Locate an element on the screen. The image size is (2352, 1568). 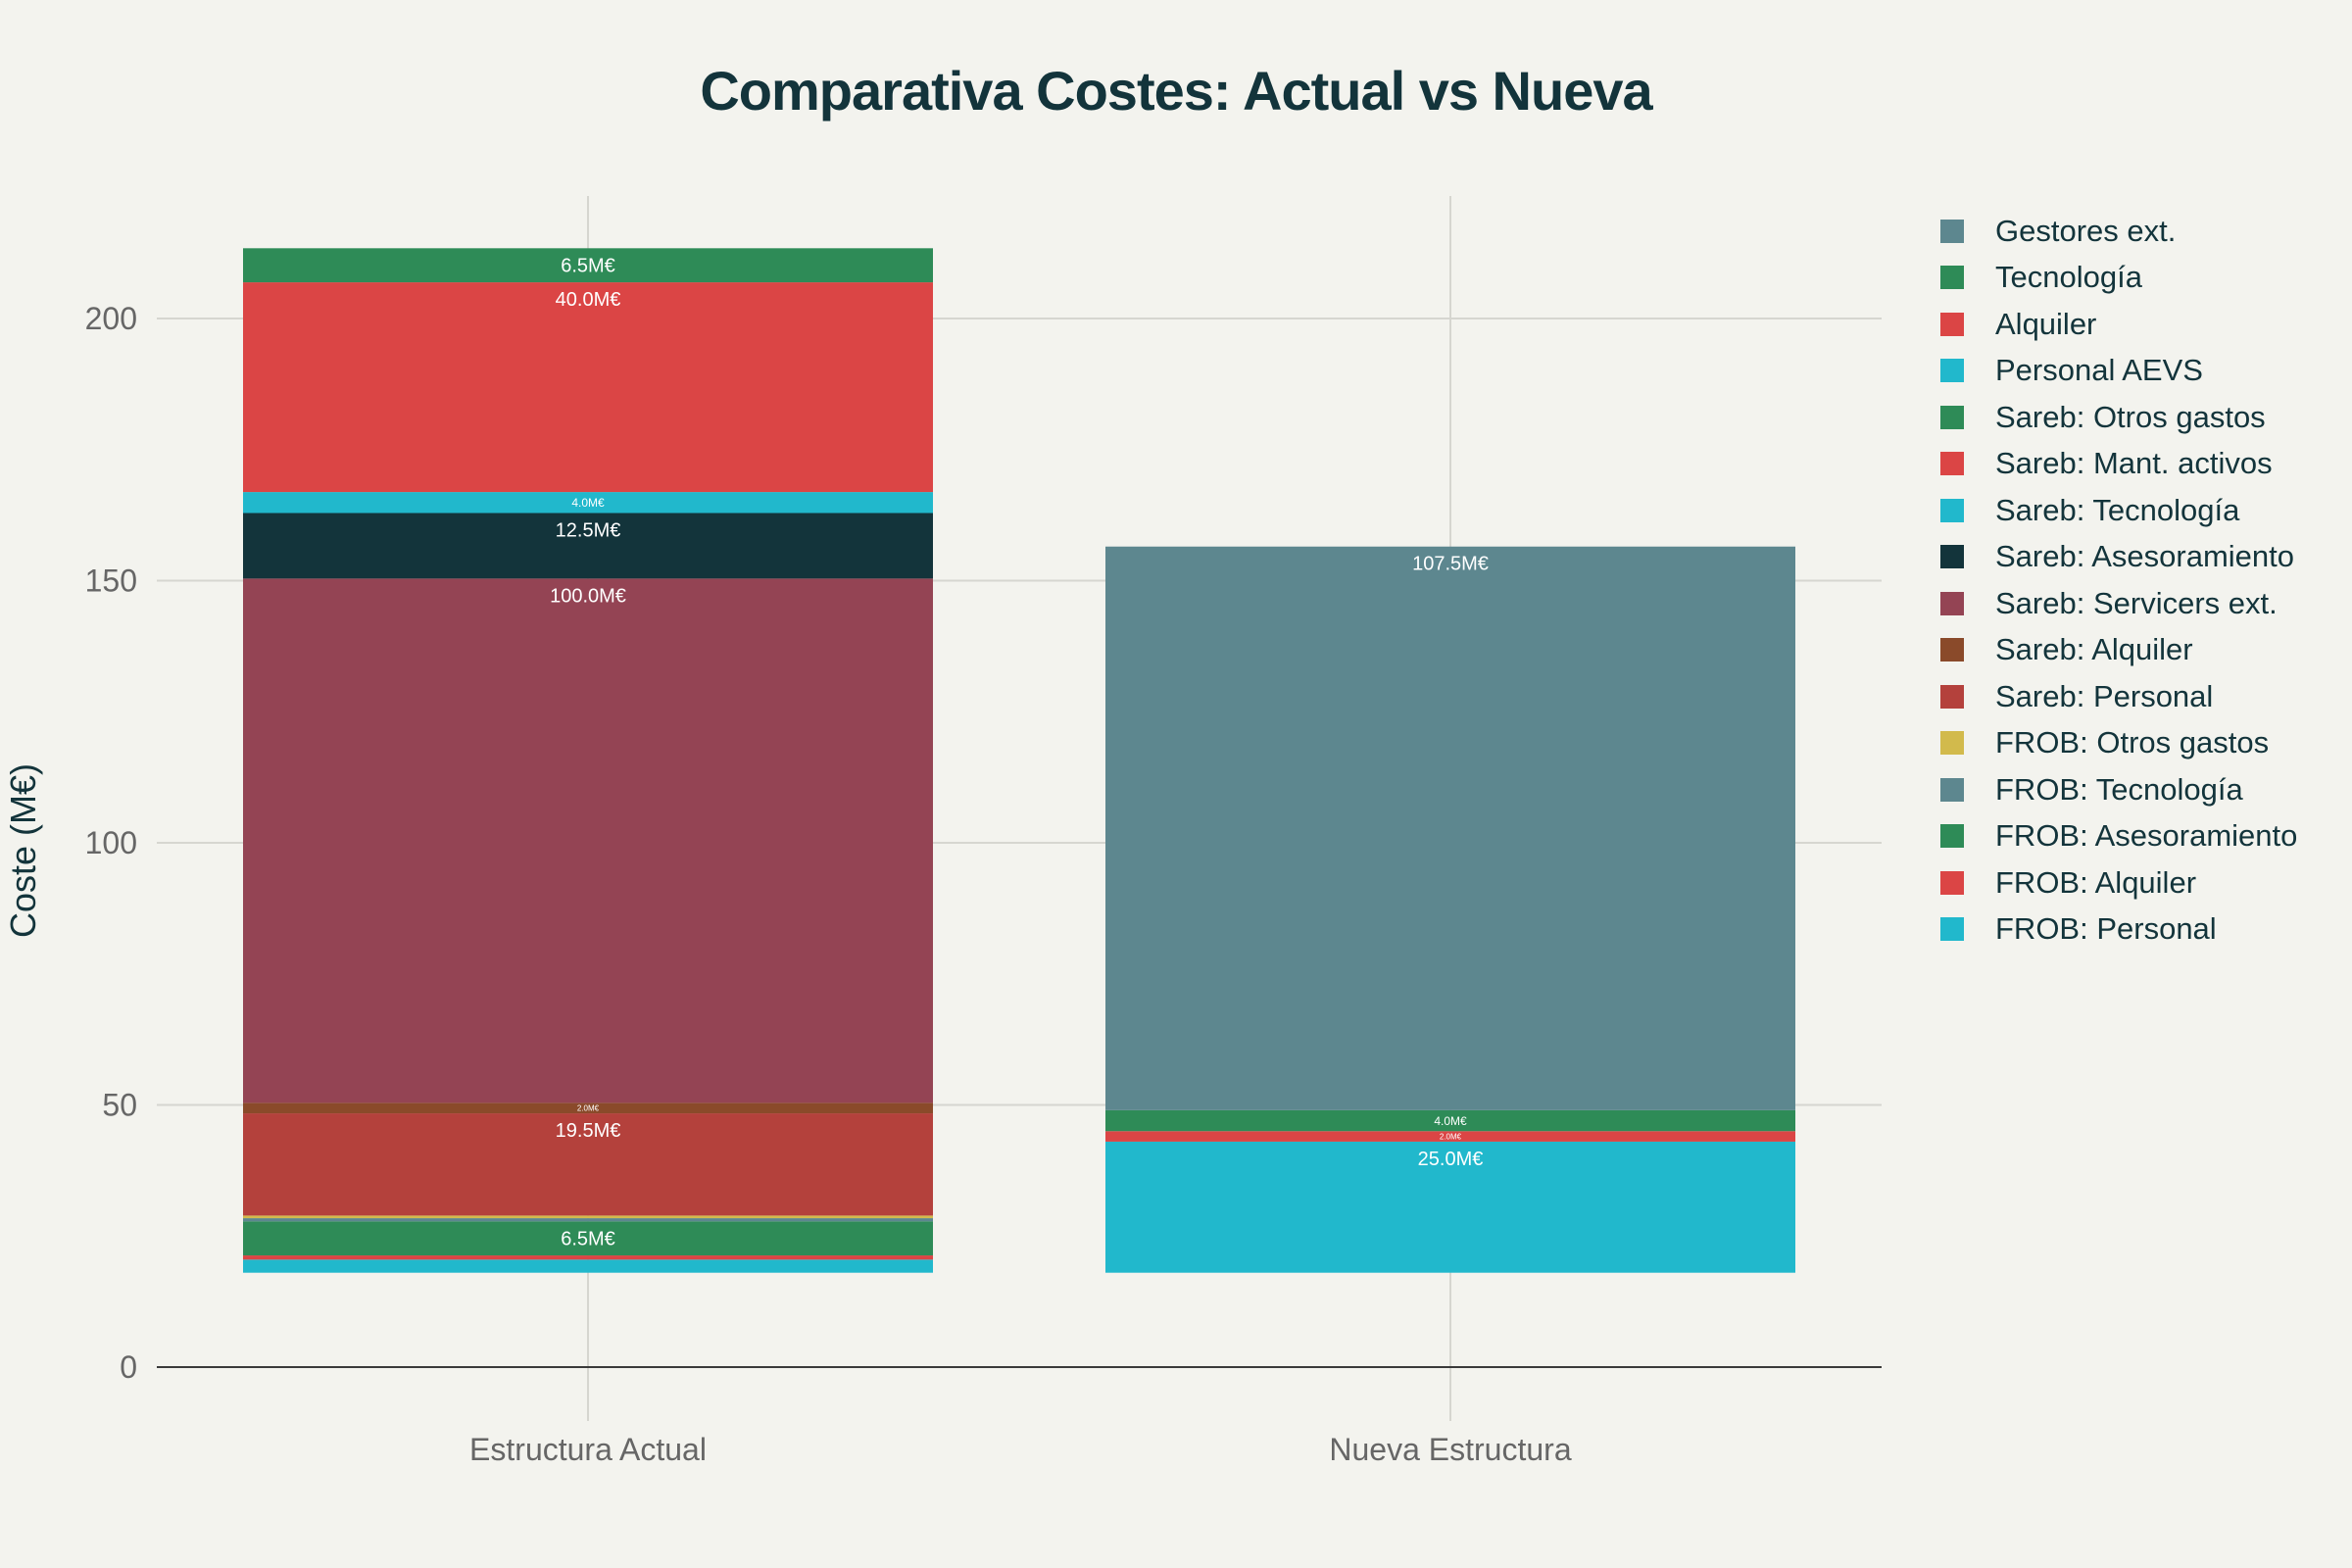
legend-label: Alquiler is located at coordinates (2046, 323).